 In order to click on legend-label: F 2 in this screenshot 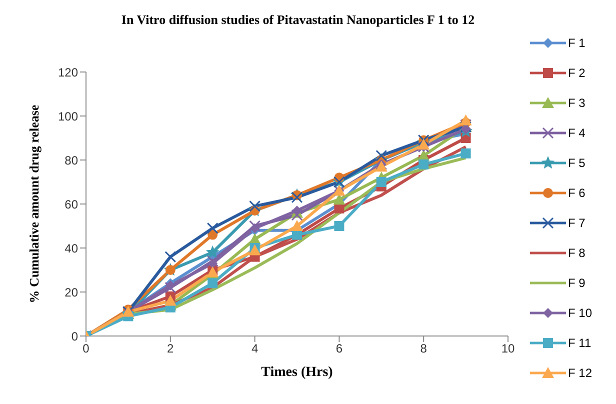, I will do `click(577, 73)`.